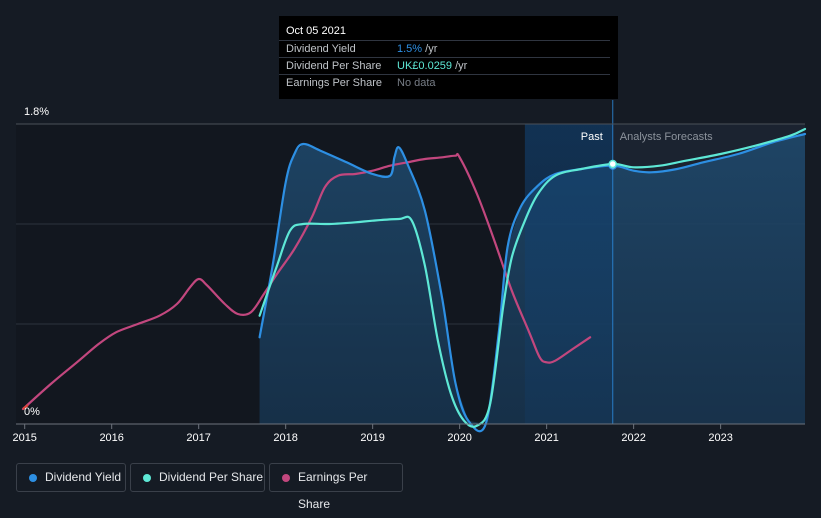  What do you see at coordinates (425, 66) in the screenshot?
I see `tooltip-value-text: UK£0.0259` at bounding box center [425, 66].